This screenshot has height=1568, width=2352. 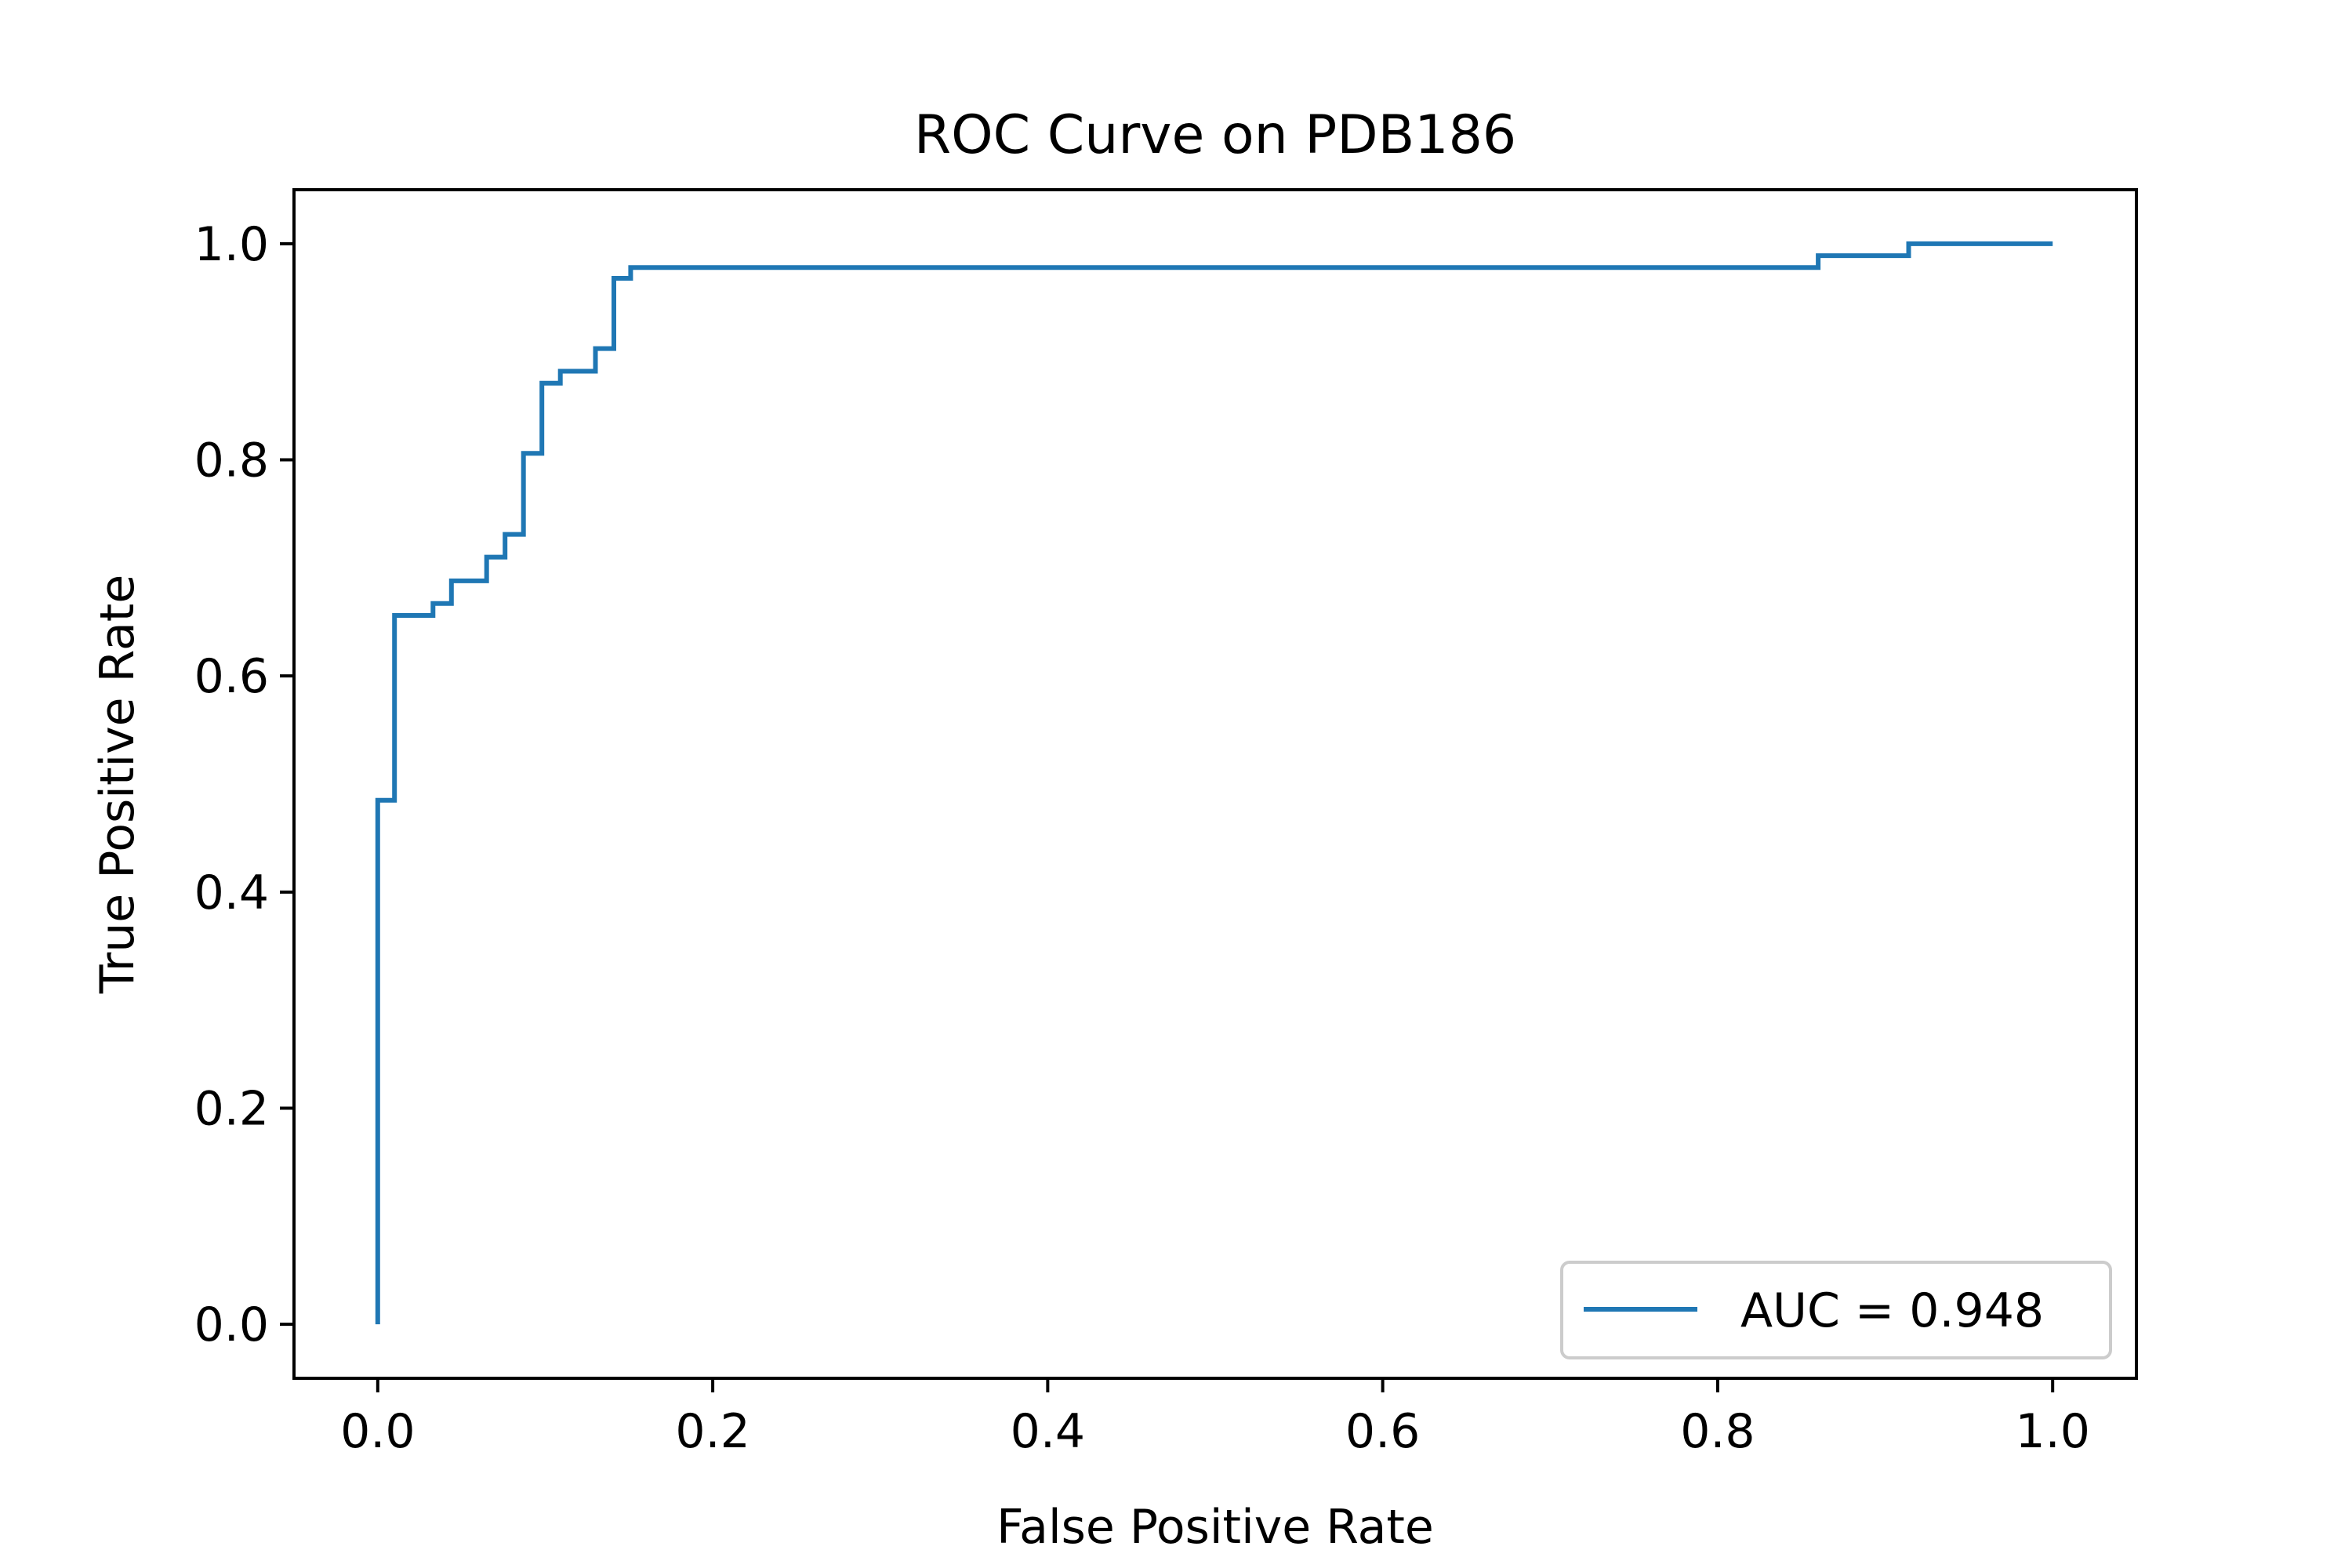 I want to click on chart-title: ROC Curve on PDB186, so click(x=1215, y=135).